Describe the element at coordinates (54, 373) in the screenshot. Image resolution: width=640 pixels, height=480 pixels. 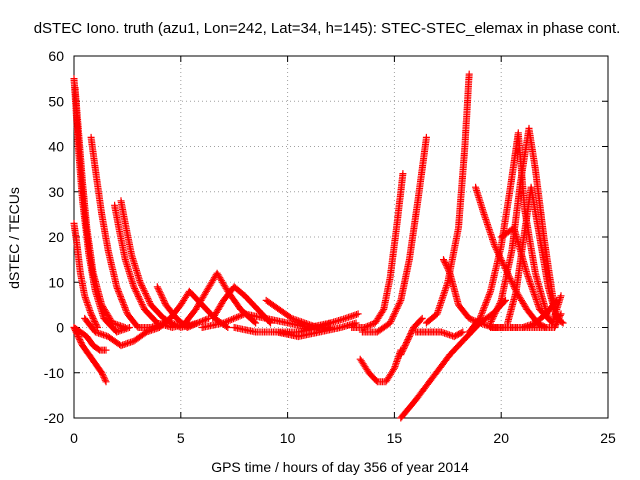
I see `y-tick-label: -10` at that location.